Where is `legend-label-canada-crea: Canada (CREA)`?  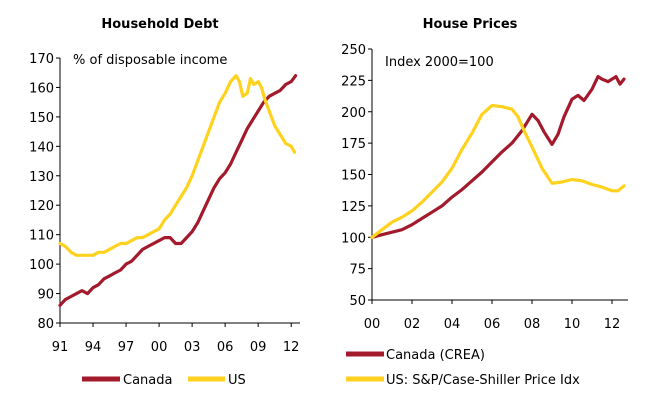
legend-label-canada-crea: Canada (CREA) is located at coordinates (435, 355).